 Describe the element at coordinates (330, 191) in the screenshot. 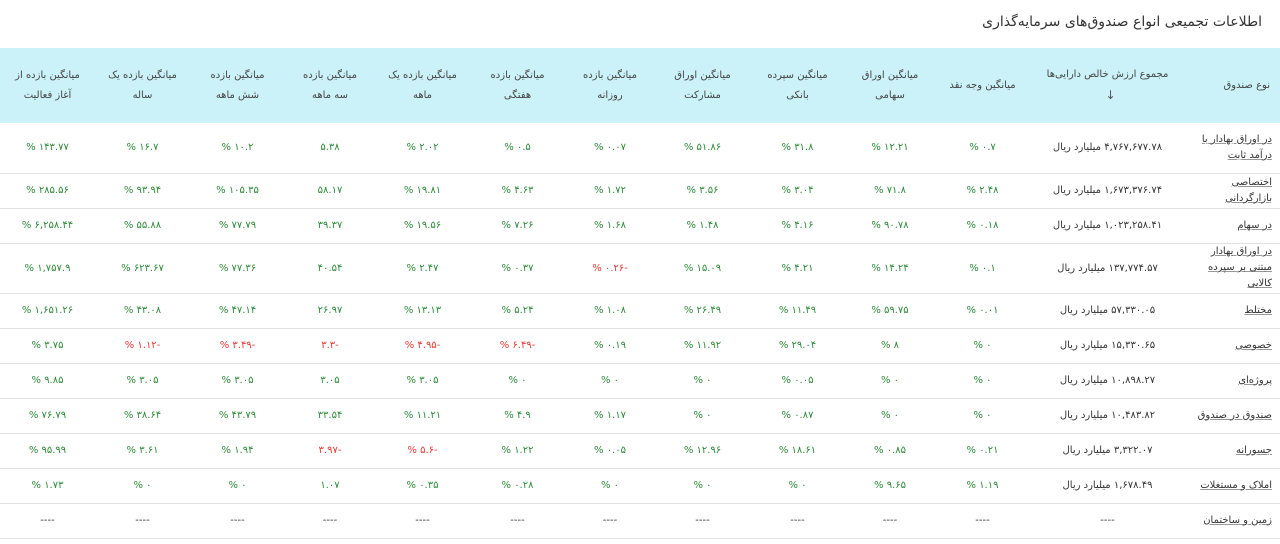

I see `cell: ۵۸.۱۷` at that location.